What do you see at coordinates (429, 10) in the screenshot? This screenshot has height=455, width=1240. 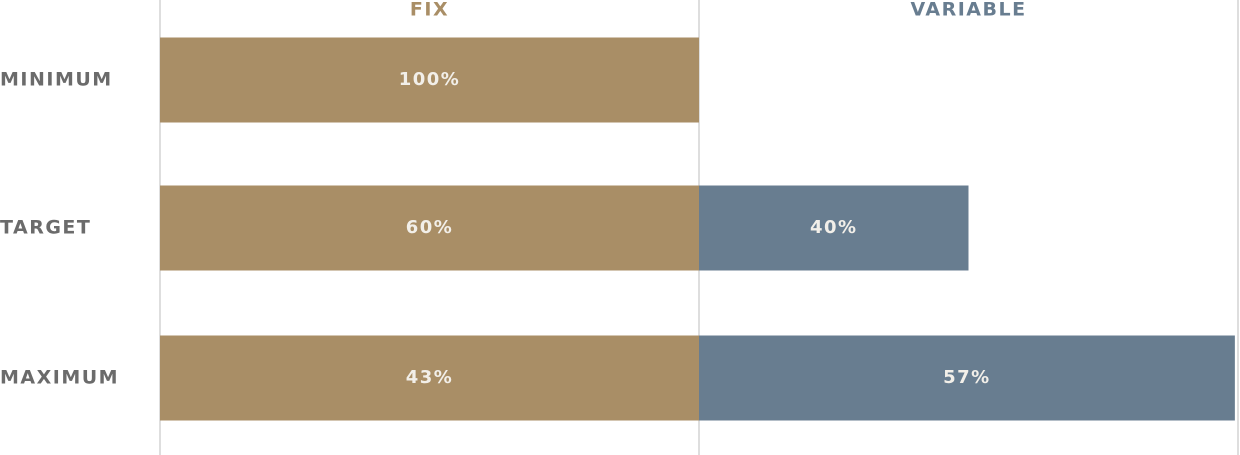 I see `column-header: FIX` at bounding box center [429, 10].